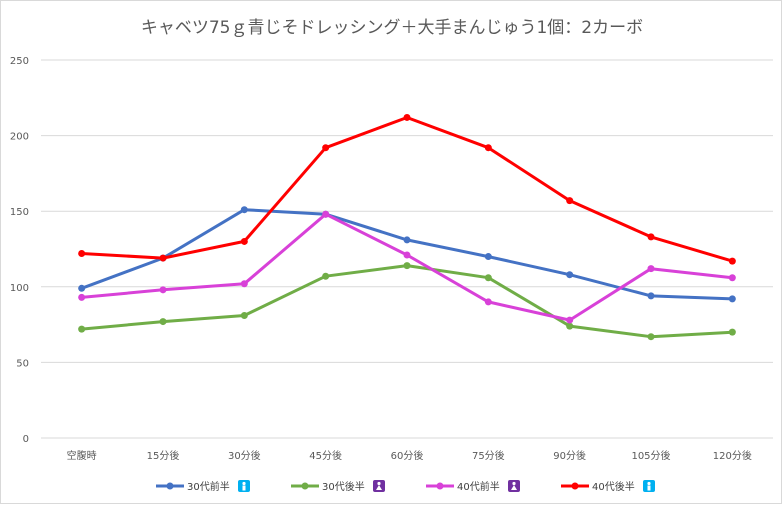  Describe the element at coordinates (732, 455) in the screenshot. I see `x-tick-label: 120分後` at that location.